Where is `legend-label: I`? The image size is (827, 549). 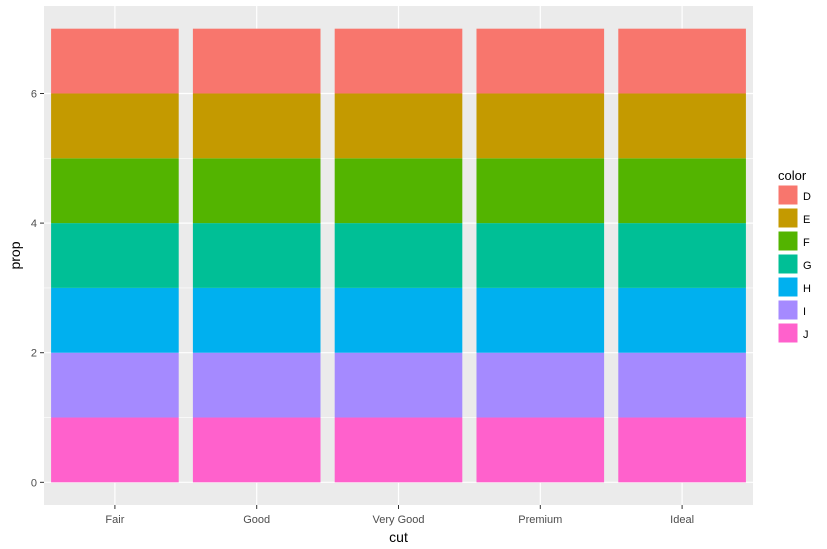 legend-label: I is located at coordinates (804, 312).